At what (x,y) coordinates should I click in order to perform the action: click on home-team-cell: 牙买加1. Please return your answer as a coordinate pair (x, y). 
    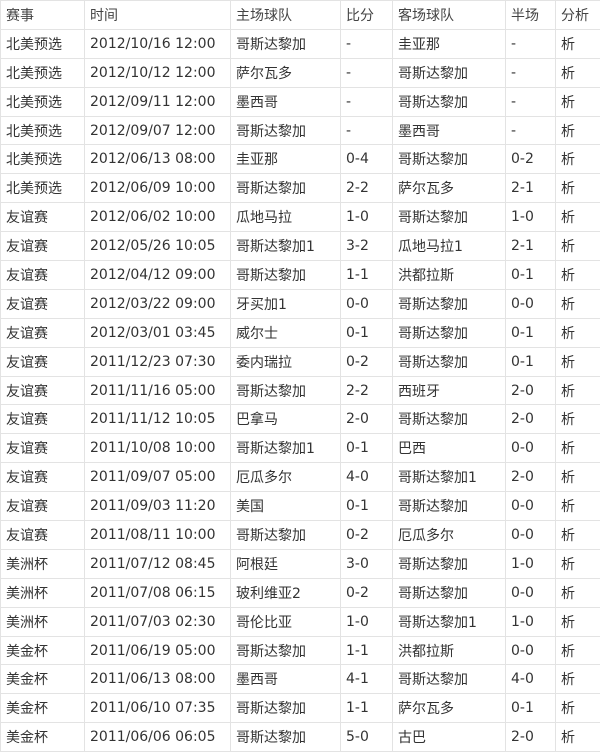
    Looking at the image, I should click on (285, 303).